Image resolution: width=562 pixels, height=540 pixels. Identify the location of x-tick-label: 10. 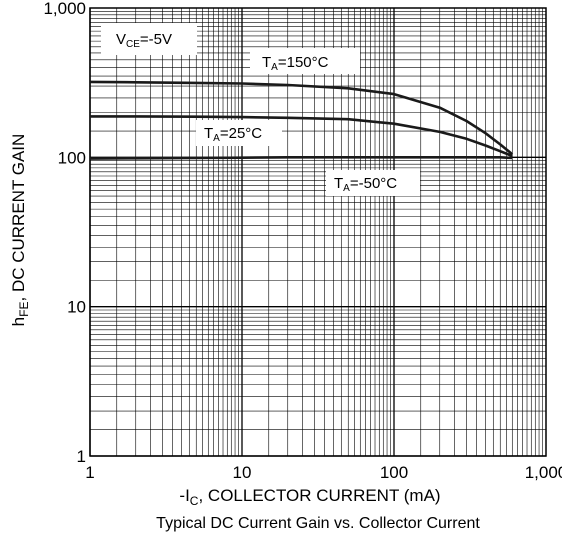
(242, 472).